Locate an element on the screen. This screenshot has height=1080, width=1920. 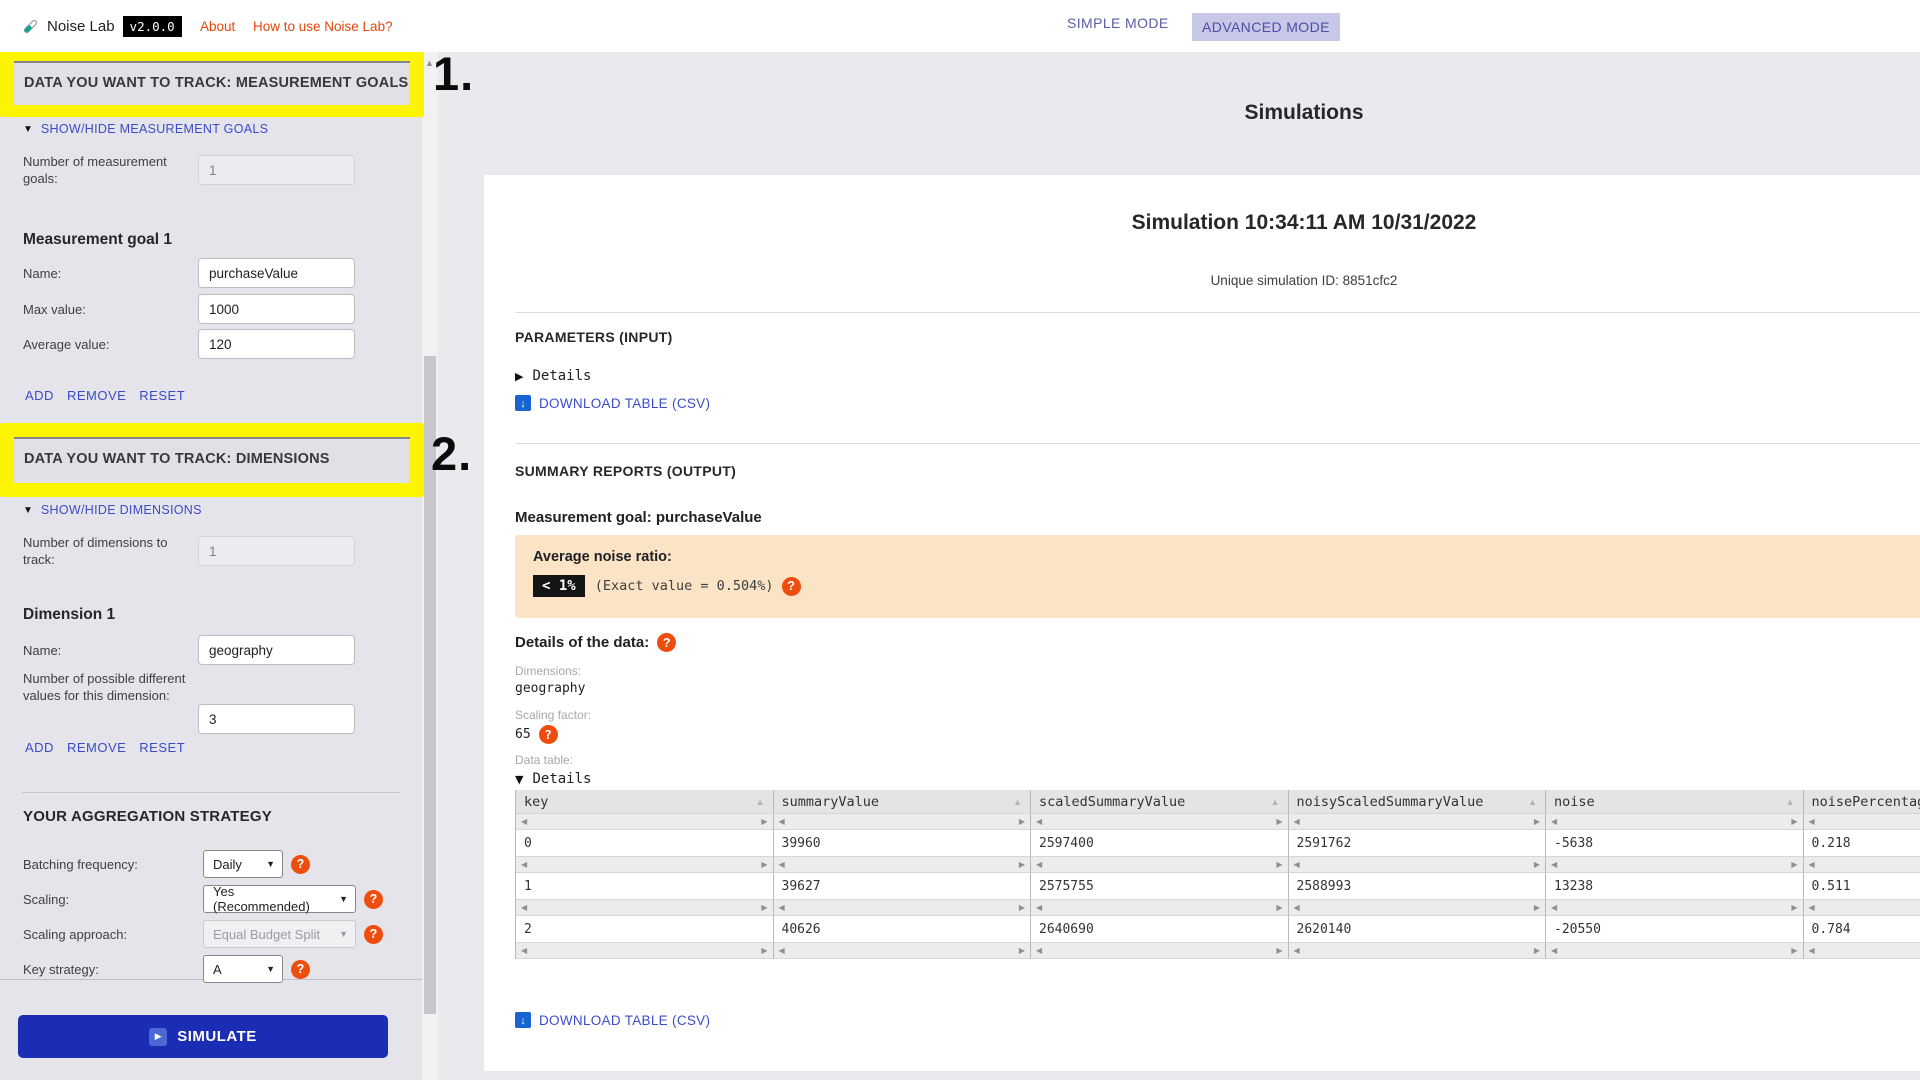
dimensions-actions: ADD REMOVE RESET is located at coordinates (105, 747).